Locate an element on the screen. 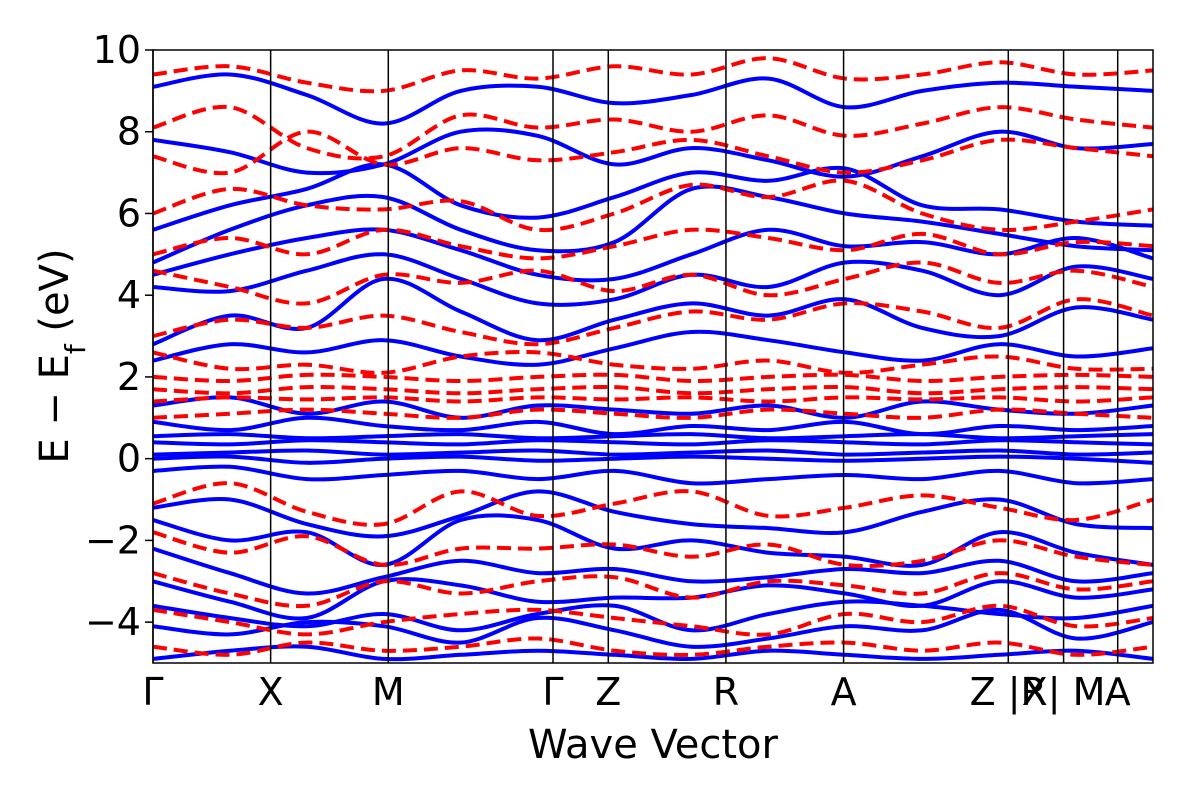  x-tick-label: R is located at coordinates (726, 692).